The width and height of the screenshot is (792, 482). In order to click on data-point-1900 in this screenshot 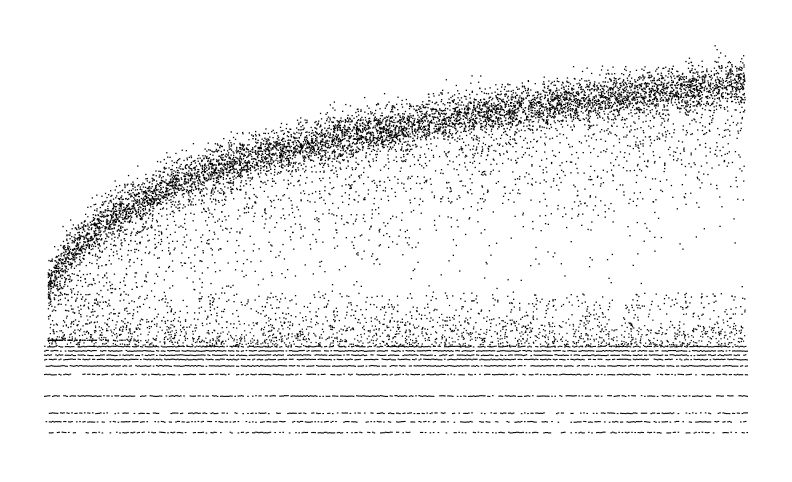, I will do `click(714, 112)`.